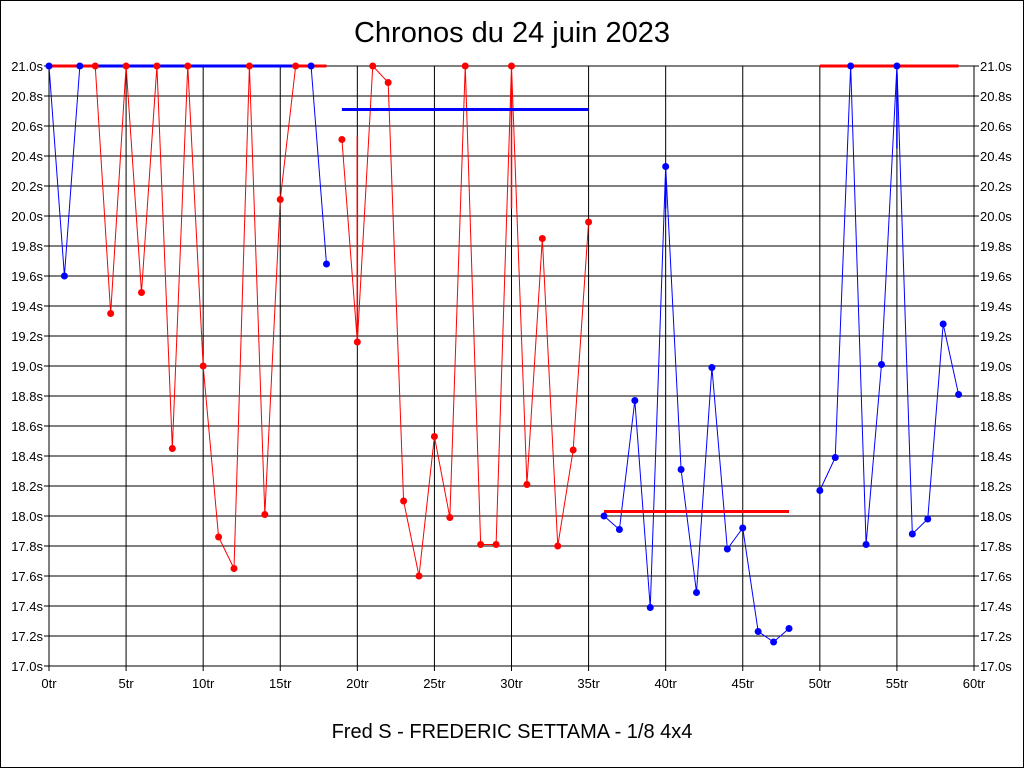 This screenshot has height=768, width=1024. What do you see at coordinates (126, 683) in the screenshot?
I see `x-tick-label: 5tr` at bounding box center [126, 683].